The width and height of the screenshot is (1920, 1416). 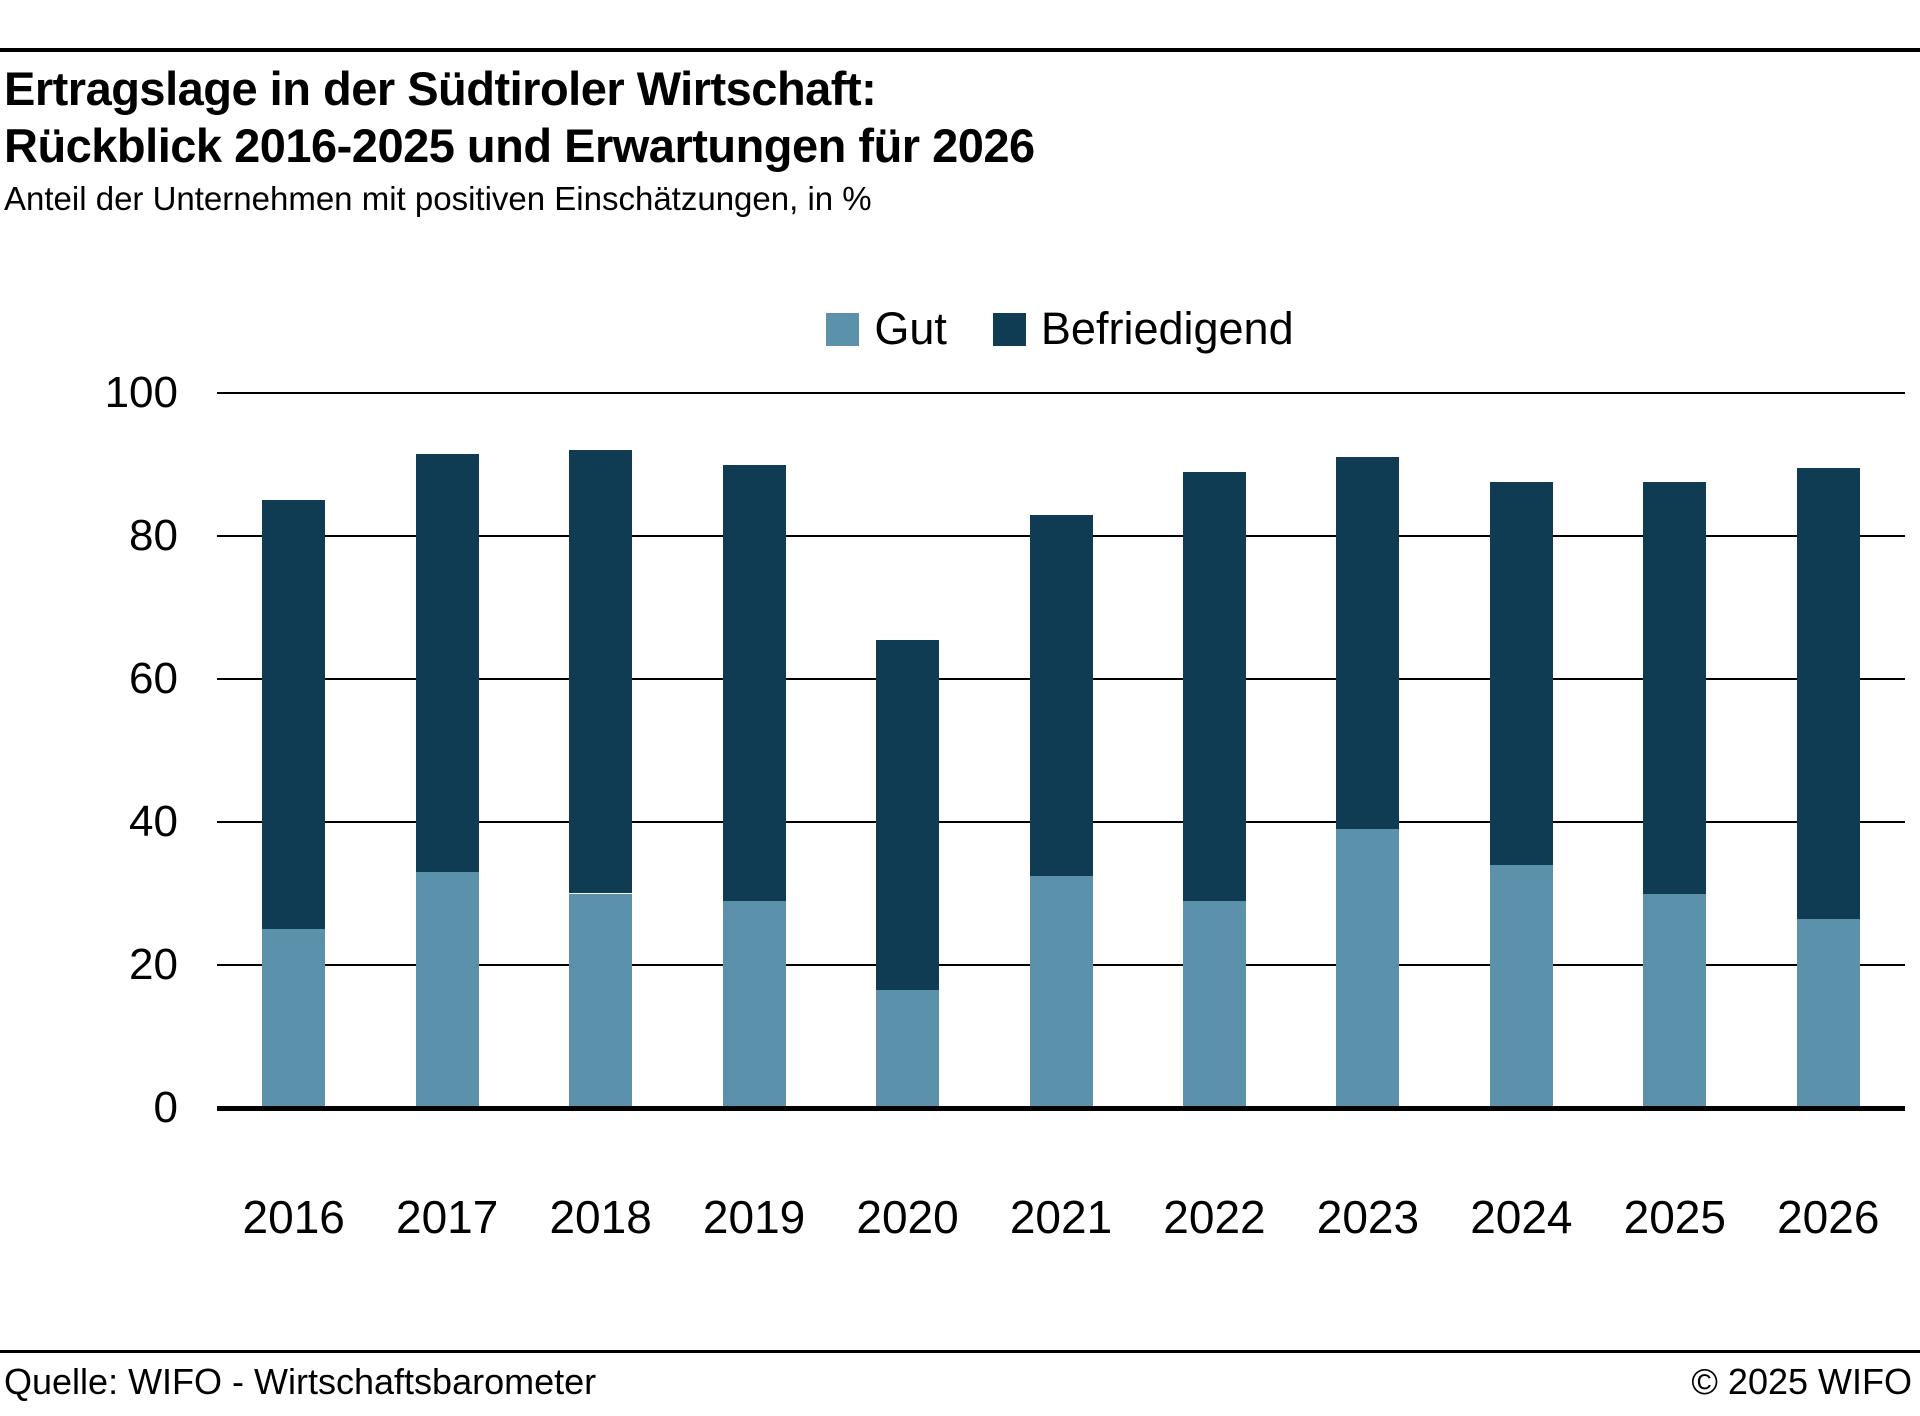 I want to click on legend-item-befriedigend: Befriedigend, so click(x=1143, y=329).